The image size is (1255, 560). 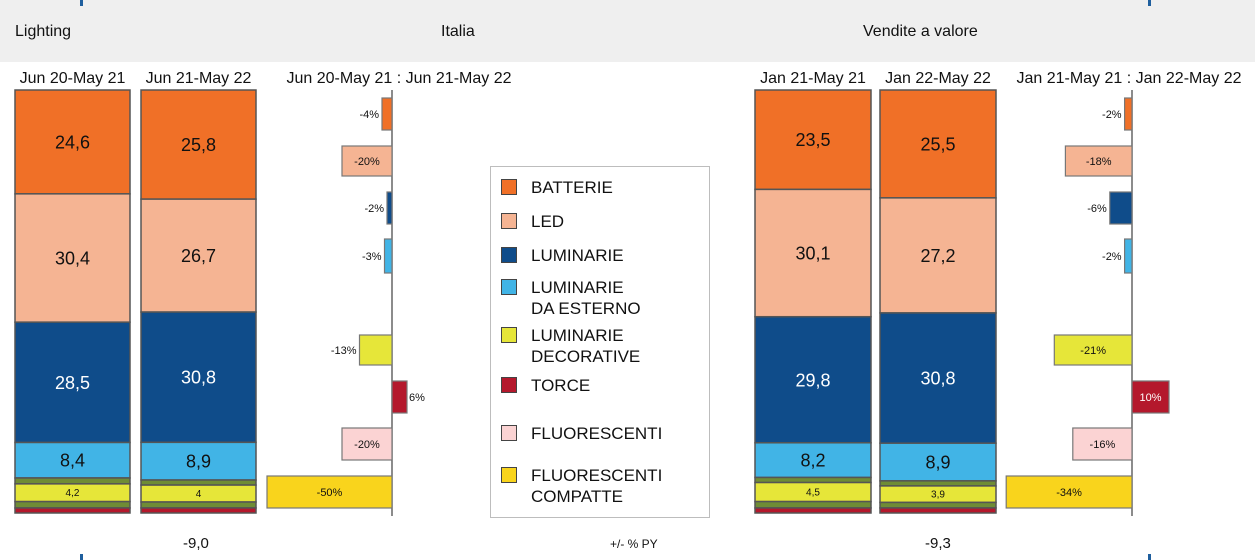 I want to click on change-label-torce-jan-21-may-21-jan-22-may-22: 10%, so click(x=1150, y=398).